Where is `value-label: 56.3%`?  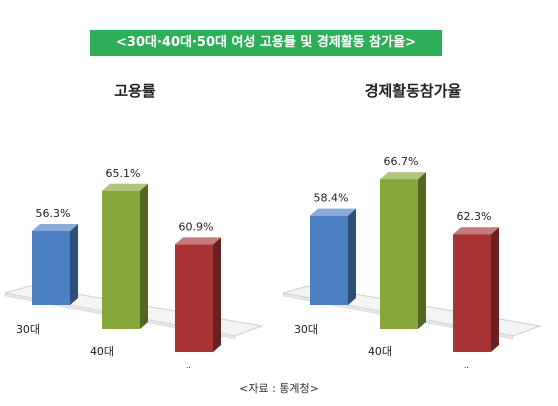
value-label: 56.3% is located at coordinates (53, 213).